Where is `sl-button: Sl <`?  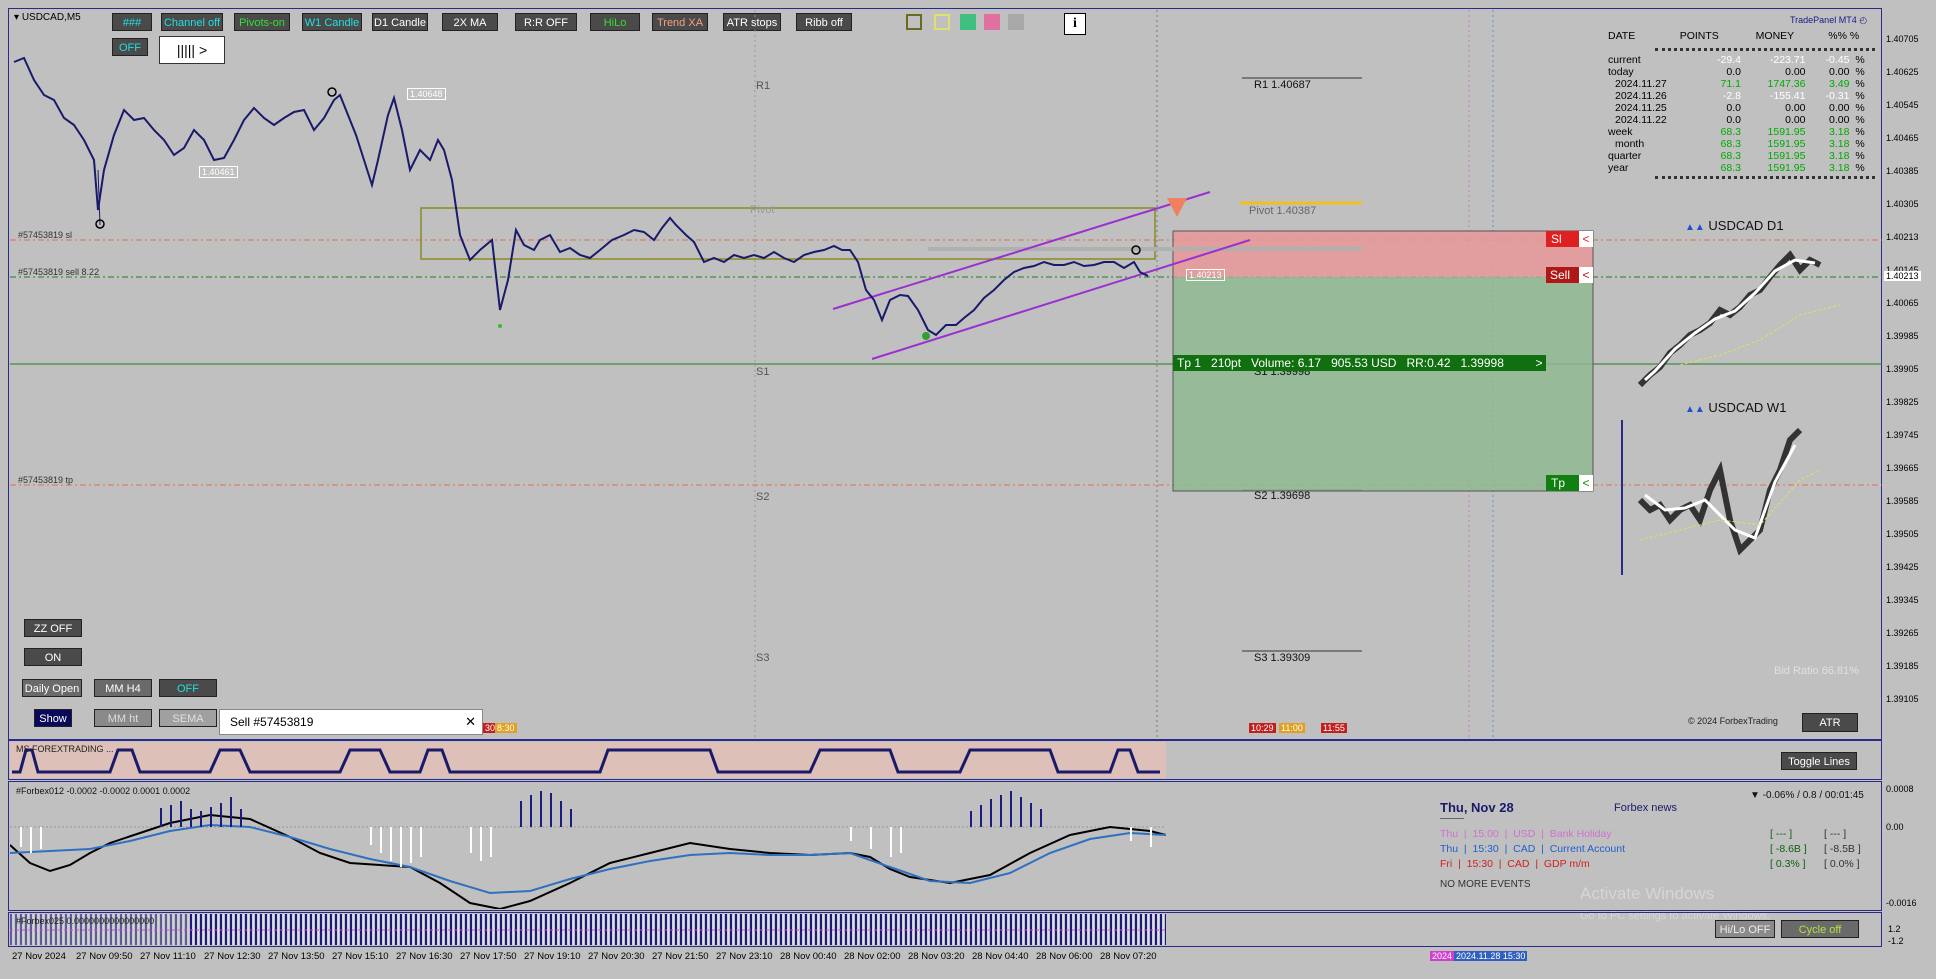 sl-button: Sl < is located at coordinates (1569, 239).